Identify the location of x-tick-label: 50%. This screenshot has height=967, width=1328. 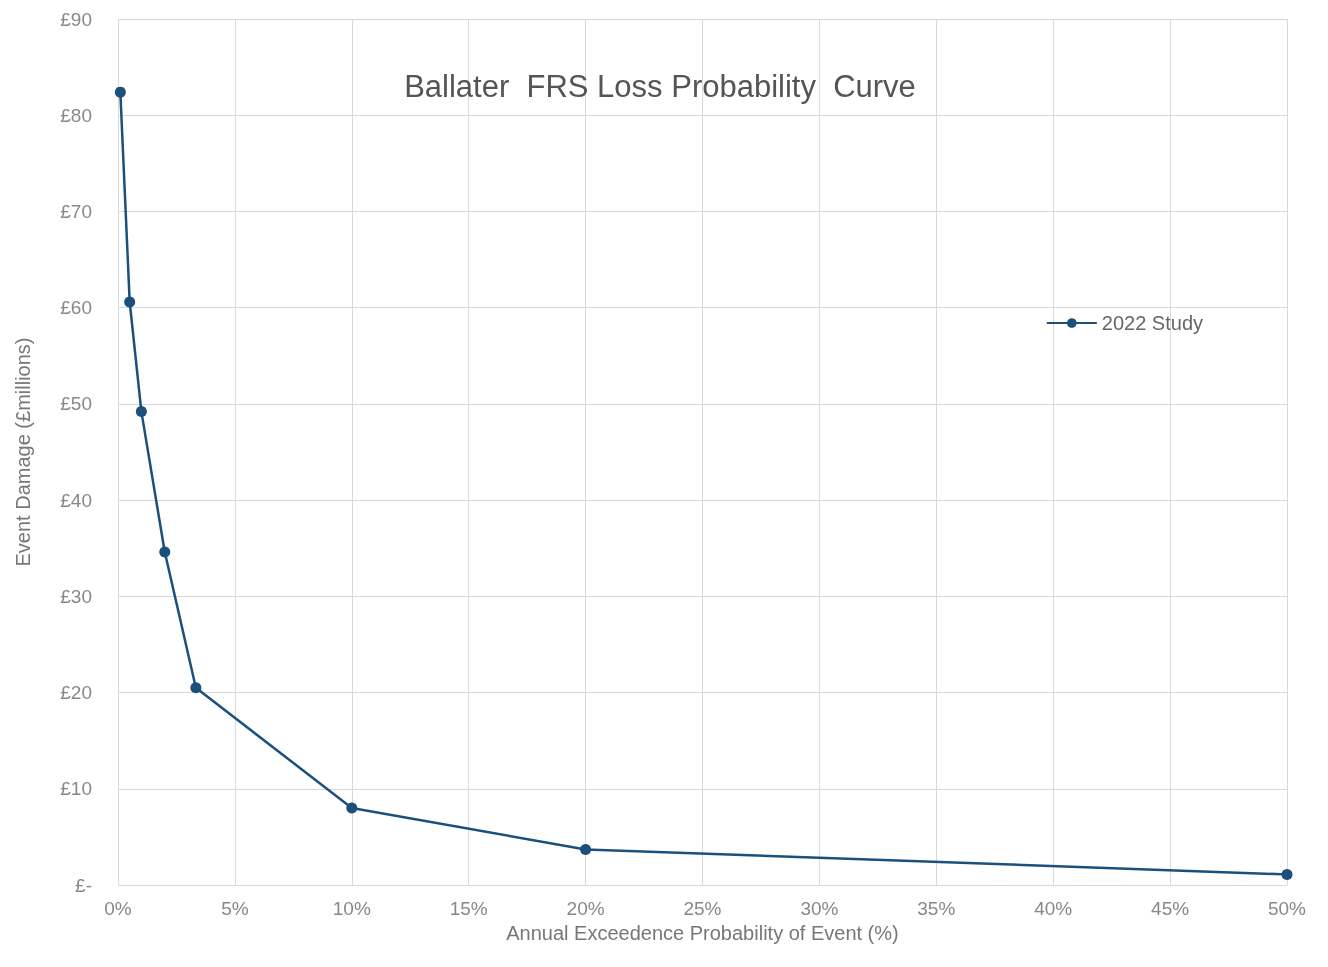
(1287, 908).